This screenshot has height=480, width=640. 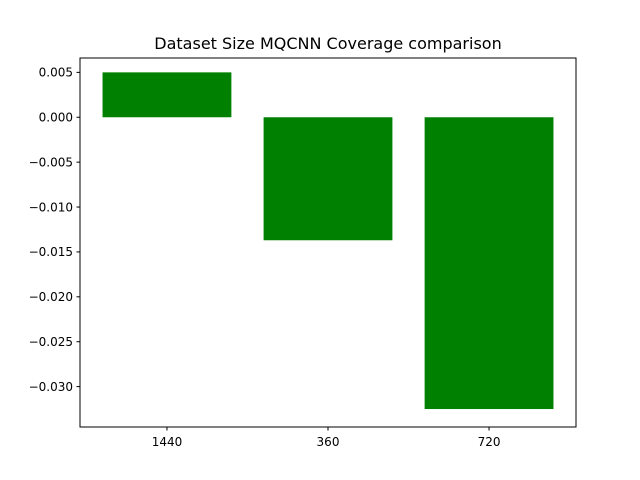 I want to click on x-tick-label: 720, so click(x=489, y=442).